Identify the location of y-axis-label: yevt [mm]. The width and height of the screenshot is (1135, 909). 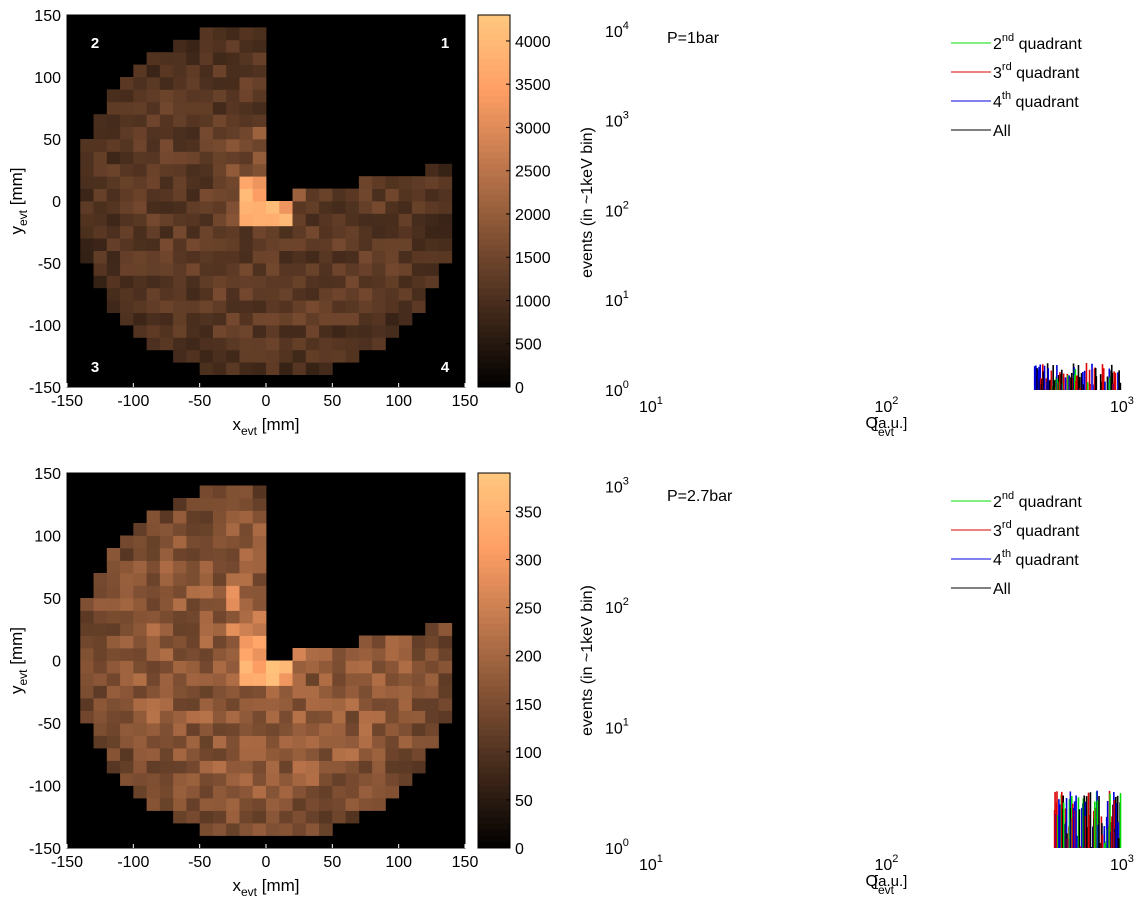
(18, 200).